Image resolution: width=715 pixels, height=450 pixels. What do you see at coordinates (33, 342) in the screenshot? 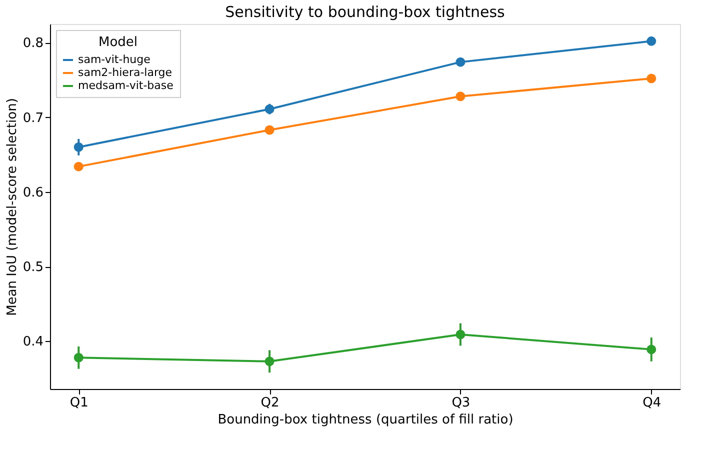
I see `y-tick-label: 0.4` at bounding box center [33, 342].